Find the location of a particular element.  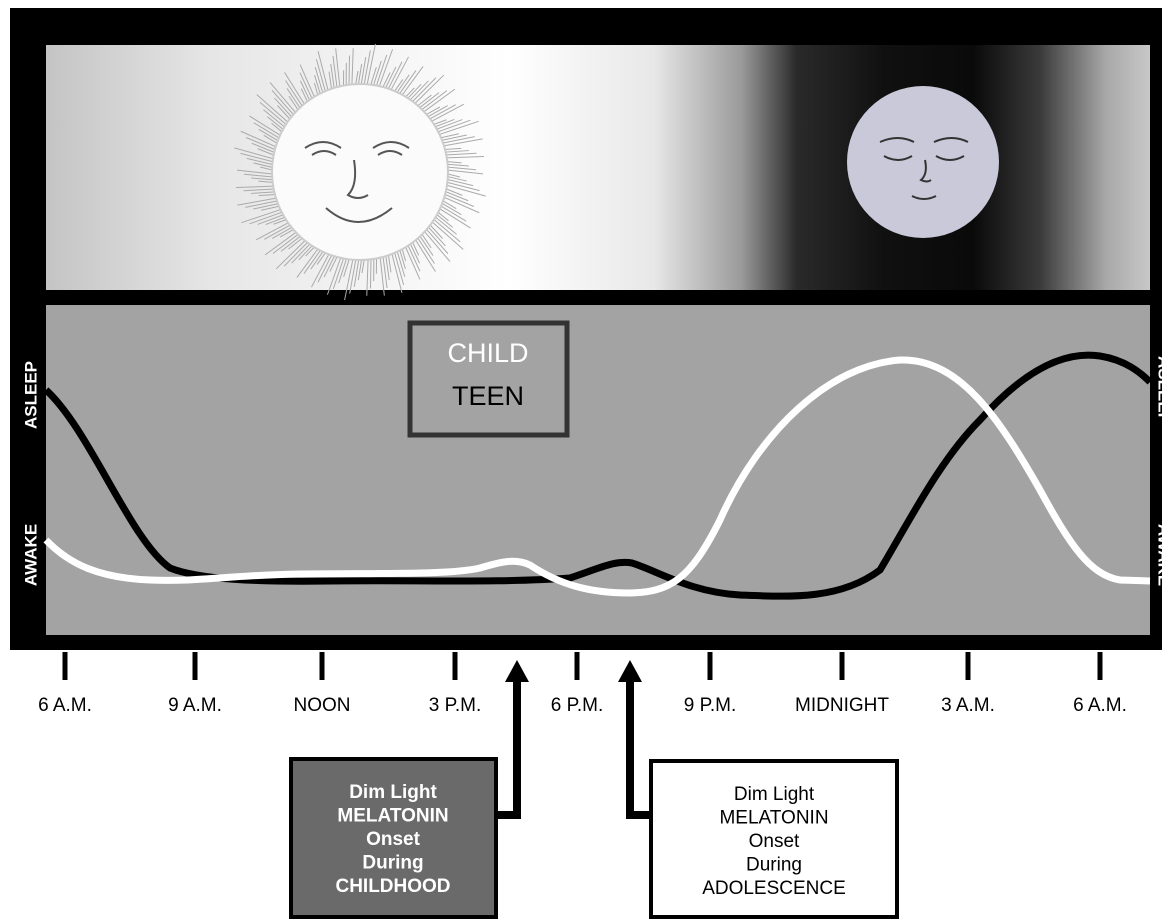

sun-face is located at coordinates (360, 172).